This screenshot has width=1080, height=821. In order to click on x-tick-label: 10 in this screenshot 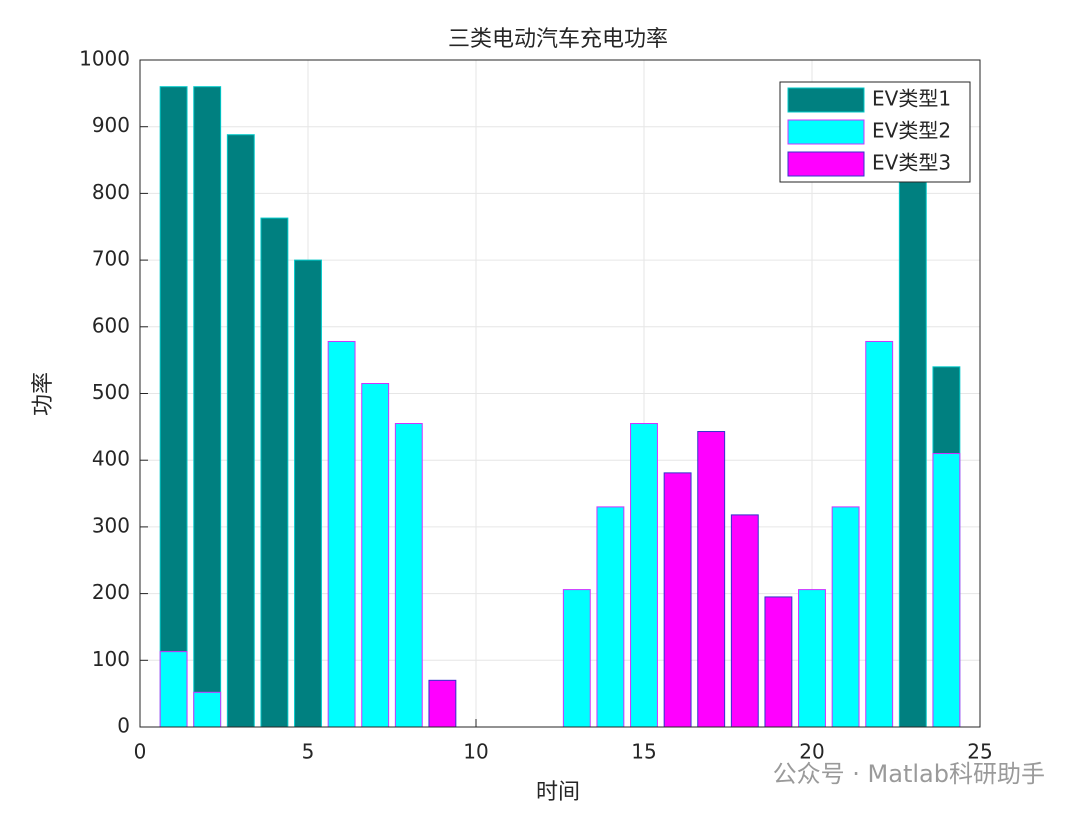, I will do `click(475, 752)`.